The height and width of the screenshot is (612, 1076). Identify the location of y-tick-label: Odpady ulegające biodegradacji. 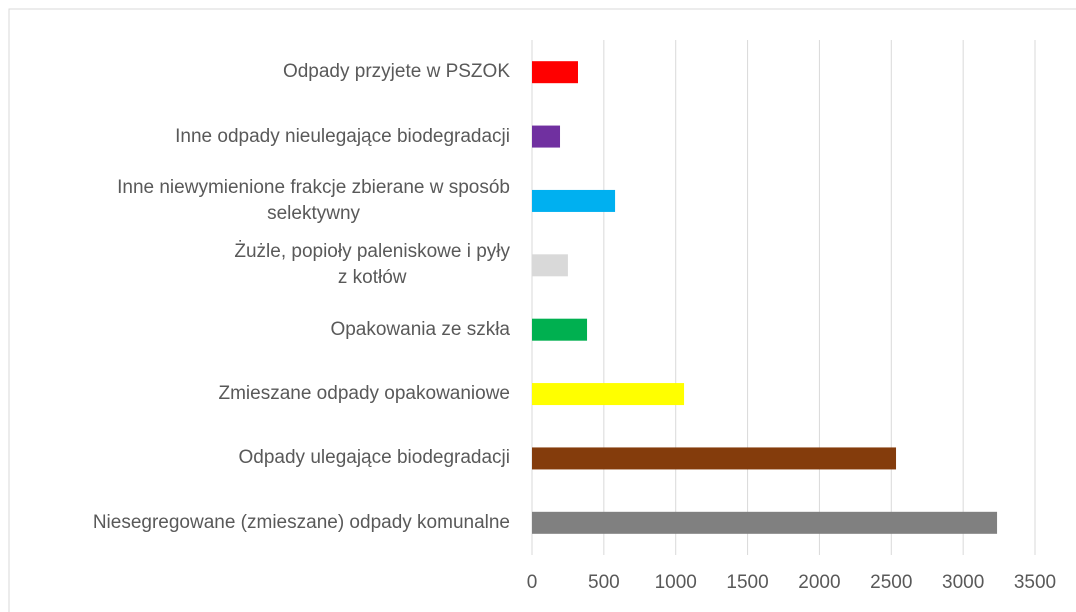
(374, 458).